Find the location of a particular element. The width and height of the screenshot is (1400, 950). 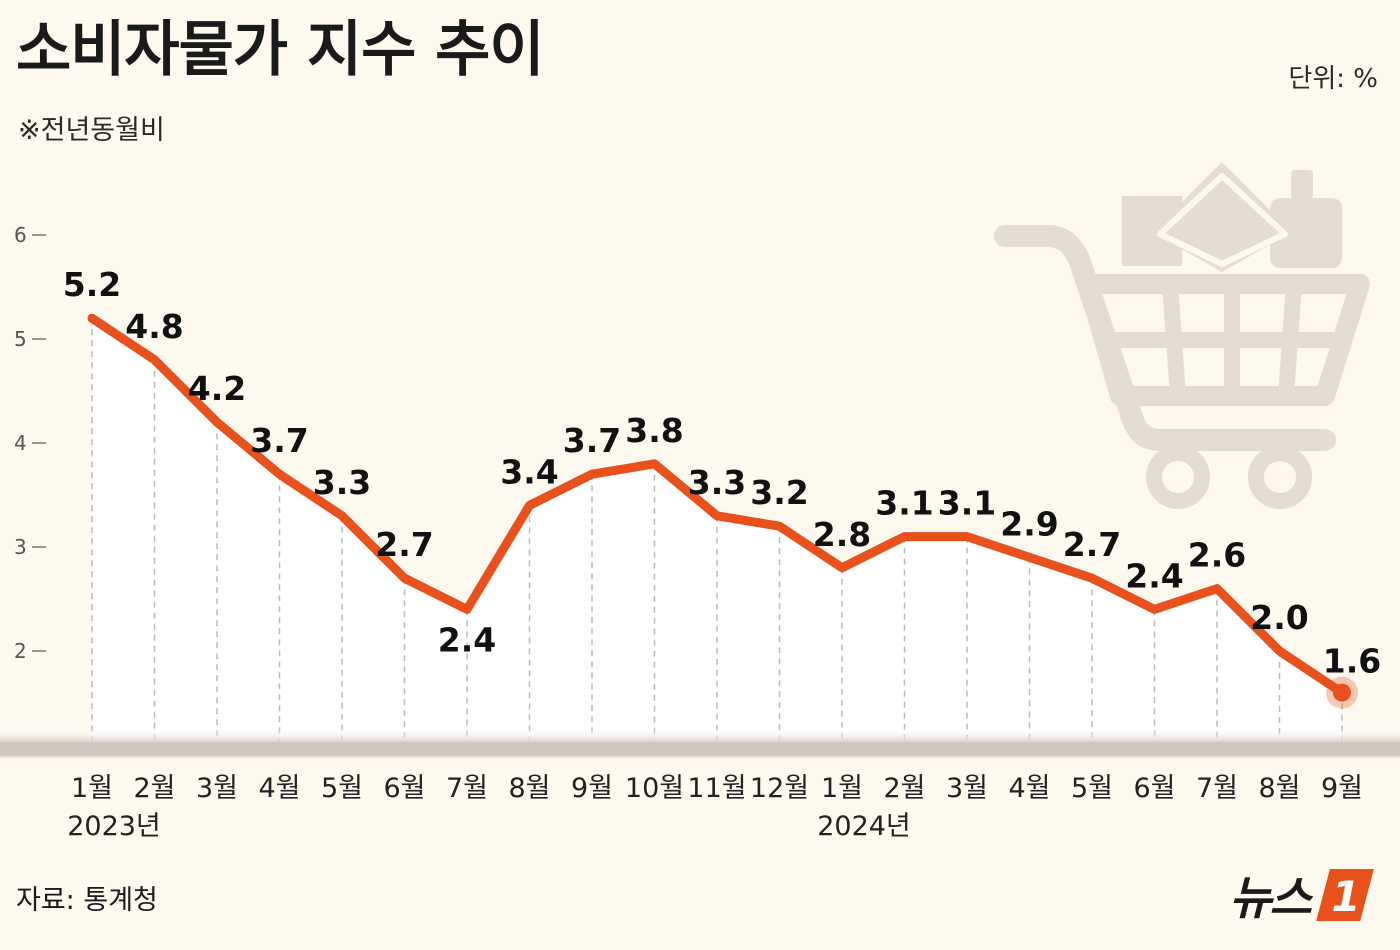

chart-subtitle: ※전년동월비 is located at coordinates (91, 130).